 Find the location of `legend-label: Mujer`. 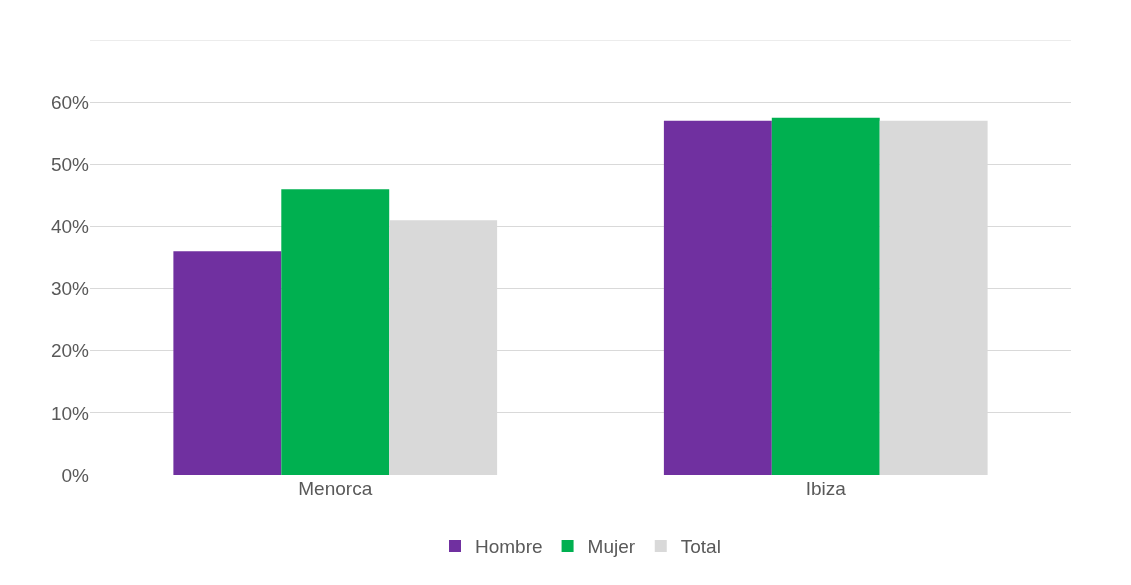

legend-label: Mujer is located at coordinates (611, 547).